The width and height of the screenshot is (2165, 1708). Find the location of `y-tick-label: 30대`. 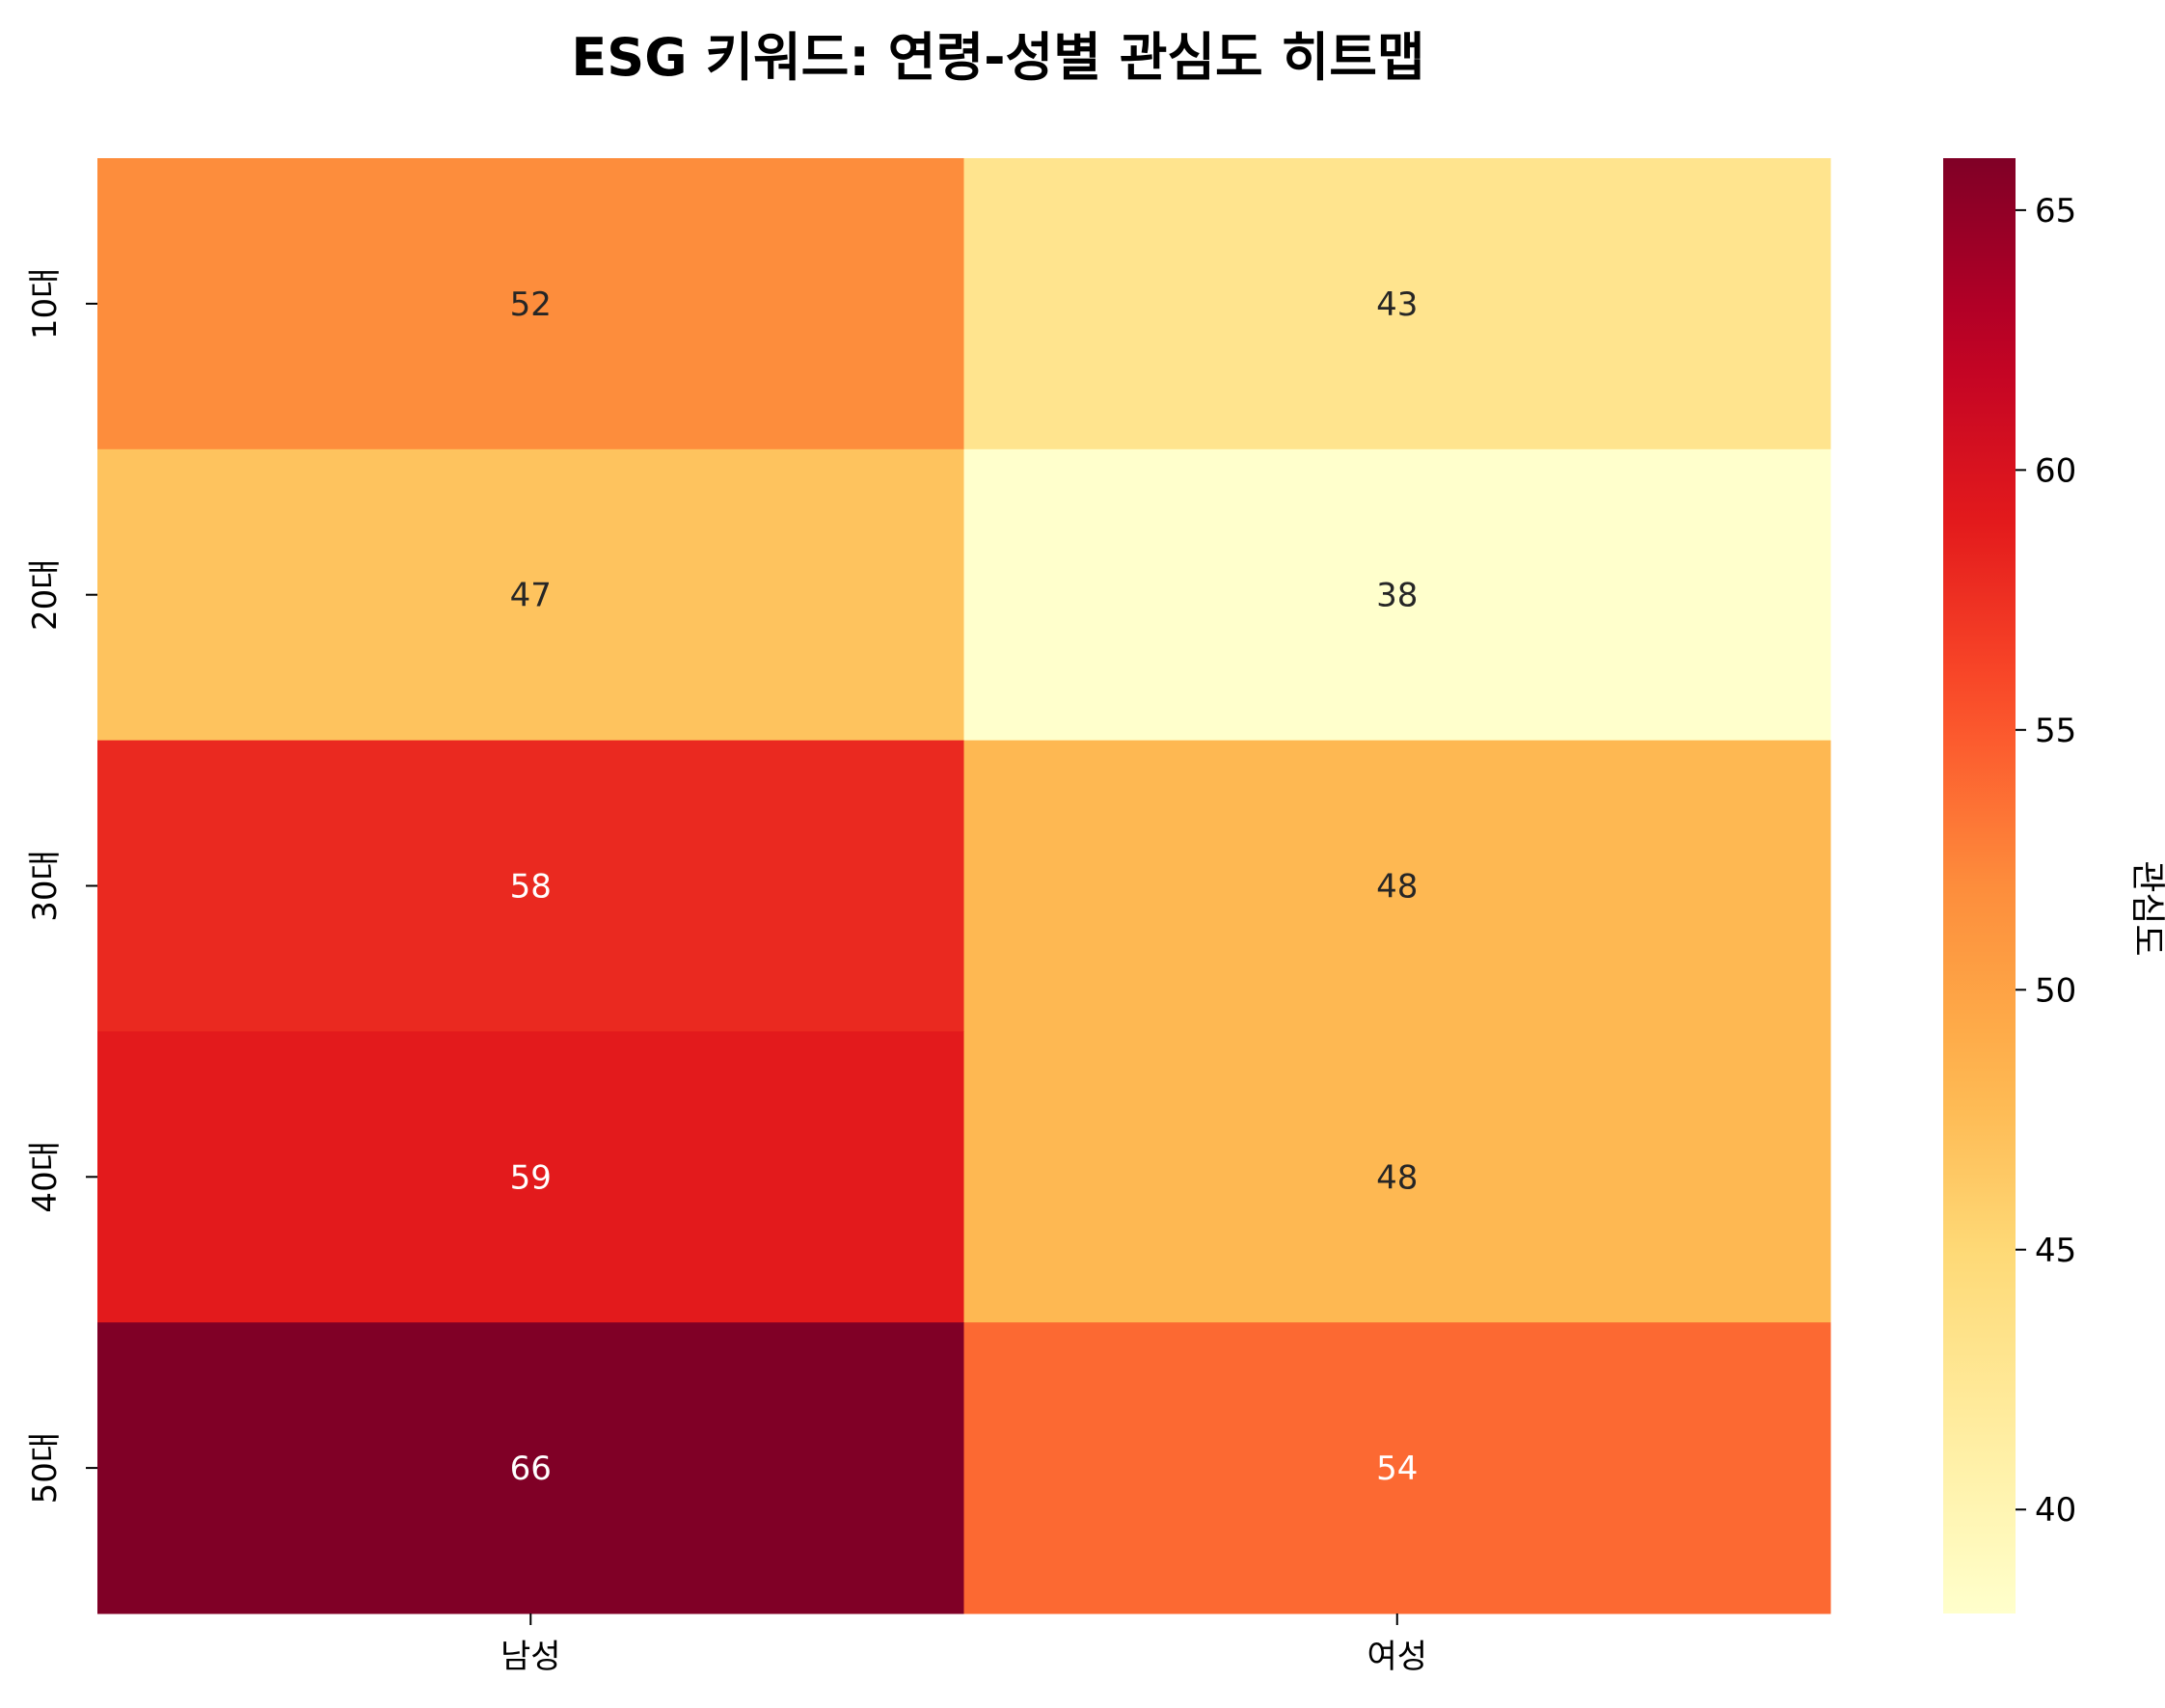

y-tick-label: 30대 is located at coordinates (45, 886).